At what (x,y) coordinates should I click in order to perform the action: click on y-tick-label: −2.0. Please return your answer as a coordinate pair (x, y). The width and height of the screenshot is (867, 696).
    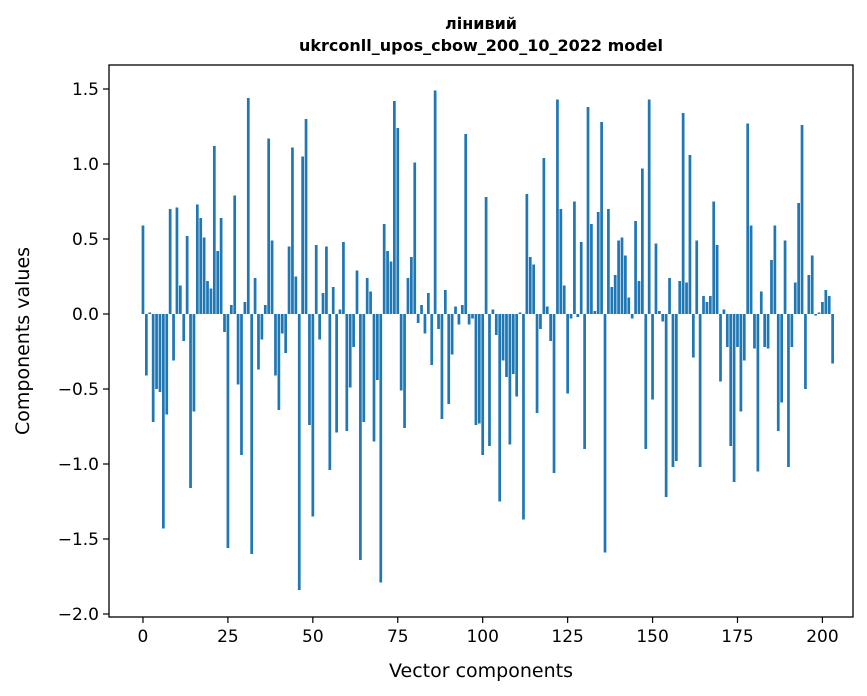
    Looking at the image, I should click on (78, 615).